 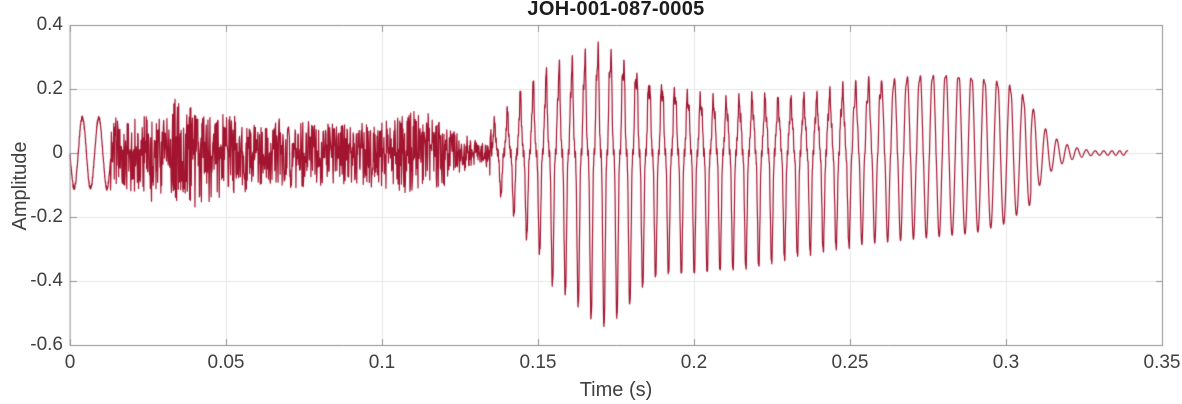 What do you see at coordinates (226, 362) in the screenshot?
I see `x-tick-label: 0.05` at bounding box center [226, 362].